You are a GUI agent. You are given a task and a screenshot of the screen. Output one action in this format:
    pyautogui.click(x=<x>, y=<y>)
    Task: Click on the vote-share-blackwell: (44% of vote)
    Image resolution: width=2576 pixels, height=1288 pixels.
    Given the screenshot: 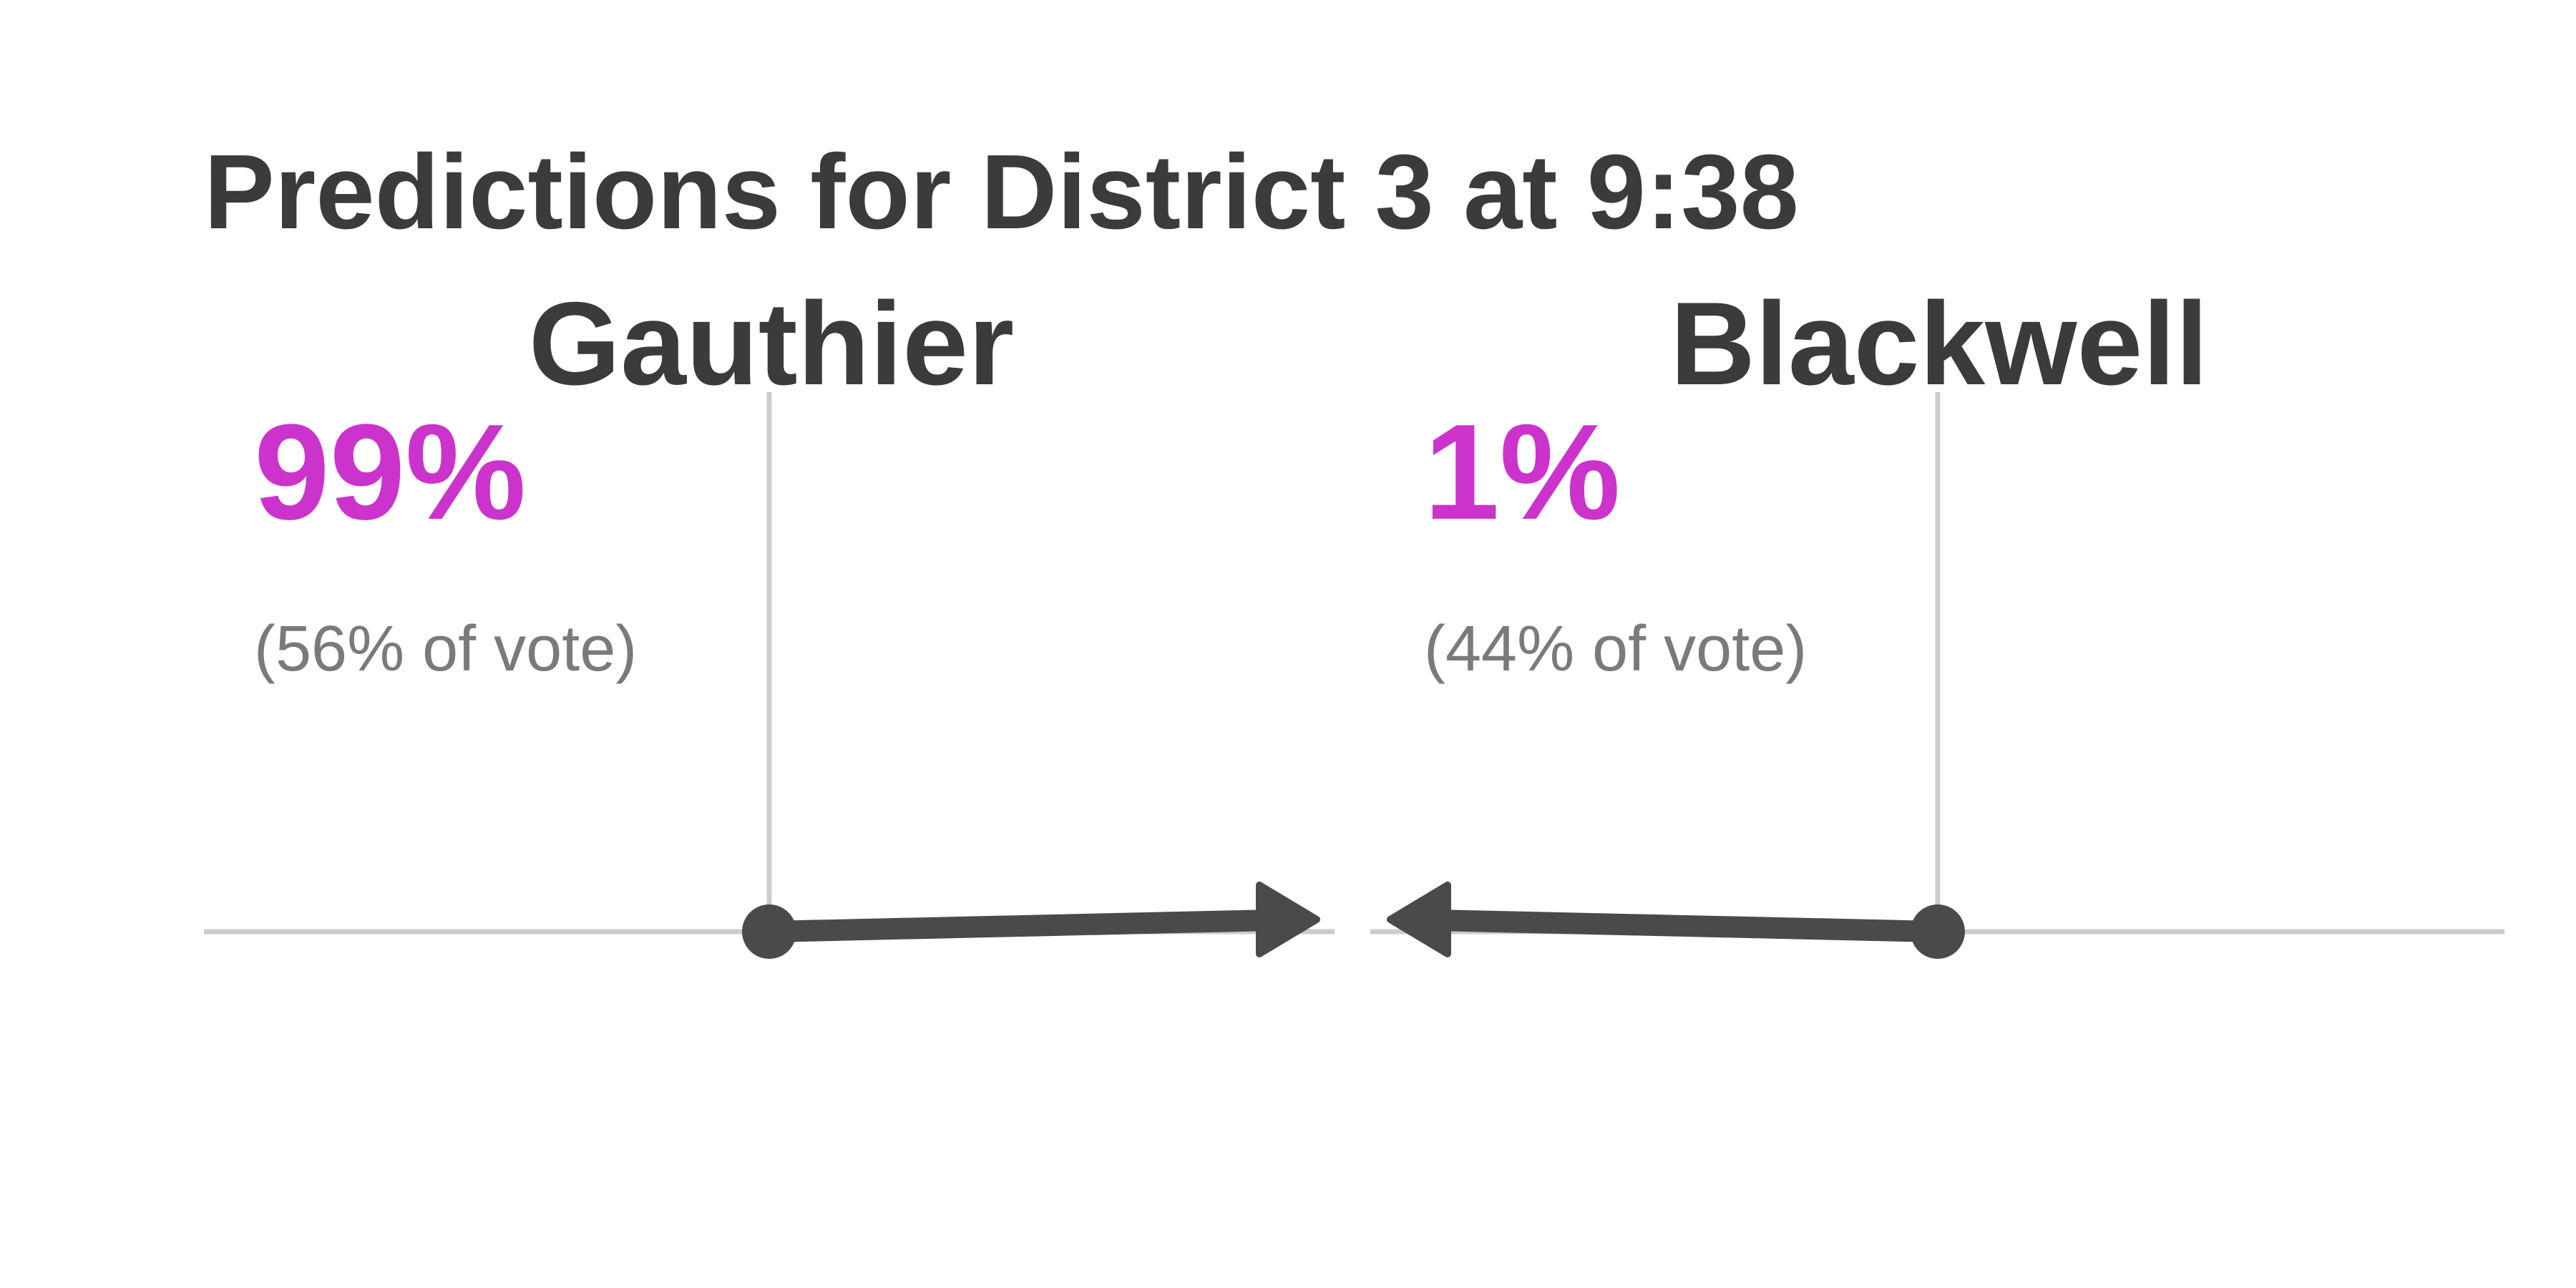 What is the action you would take?
    pyautogui.click(x=1615, y=649)
    